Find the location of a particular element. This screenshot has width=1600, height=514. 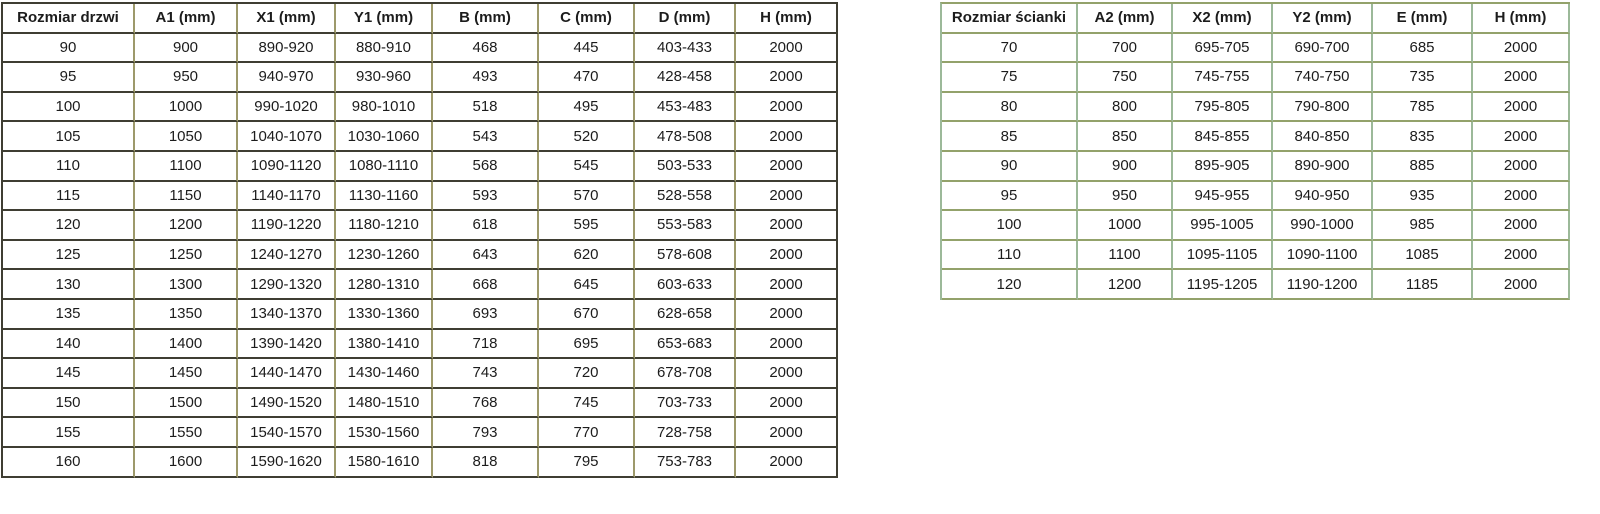

column-header: C (mm) is located at coordinates (587, 19).